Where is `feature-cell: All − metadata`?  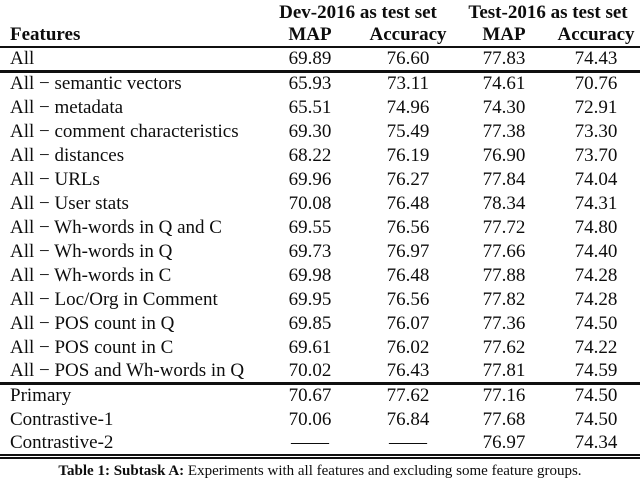 feature-cell: All − metadata is located at coordinates (67, 107).